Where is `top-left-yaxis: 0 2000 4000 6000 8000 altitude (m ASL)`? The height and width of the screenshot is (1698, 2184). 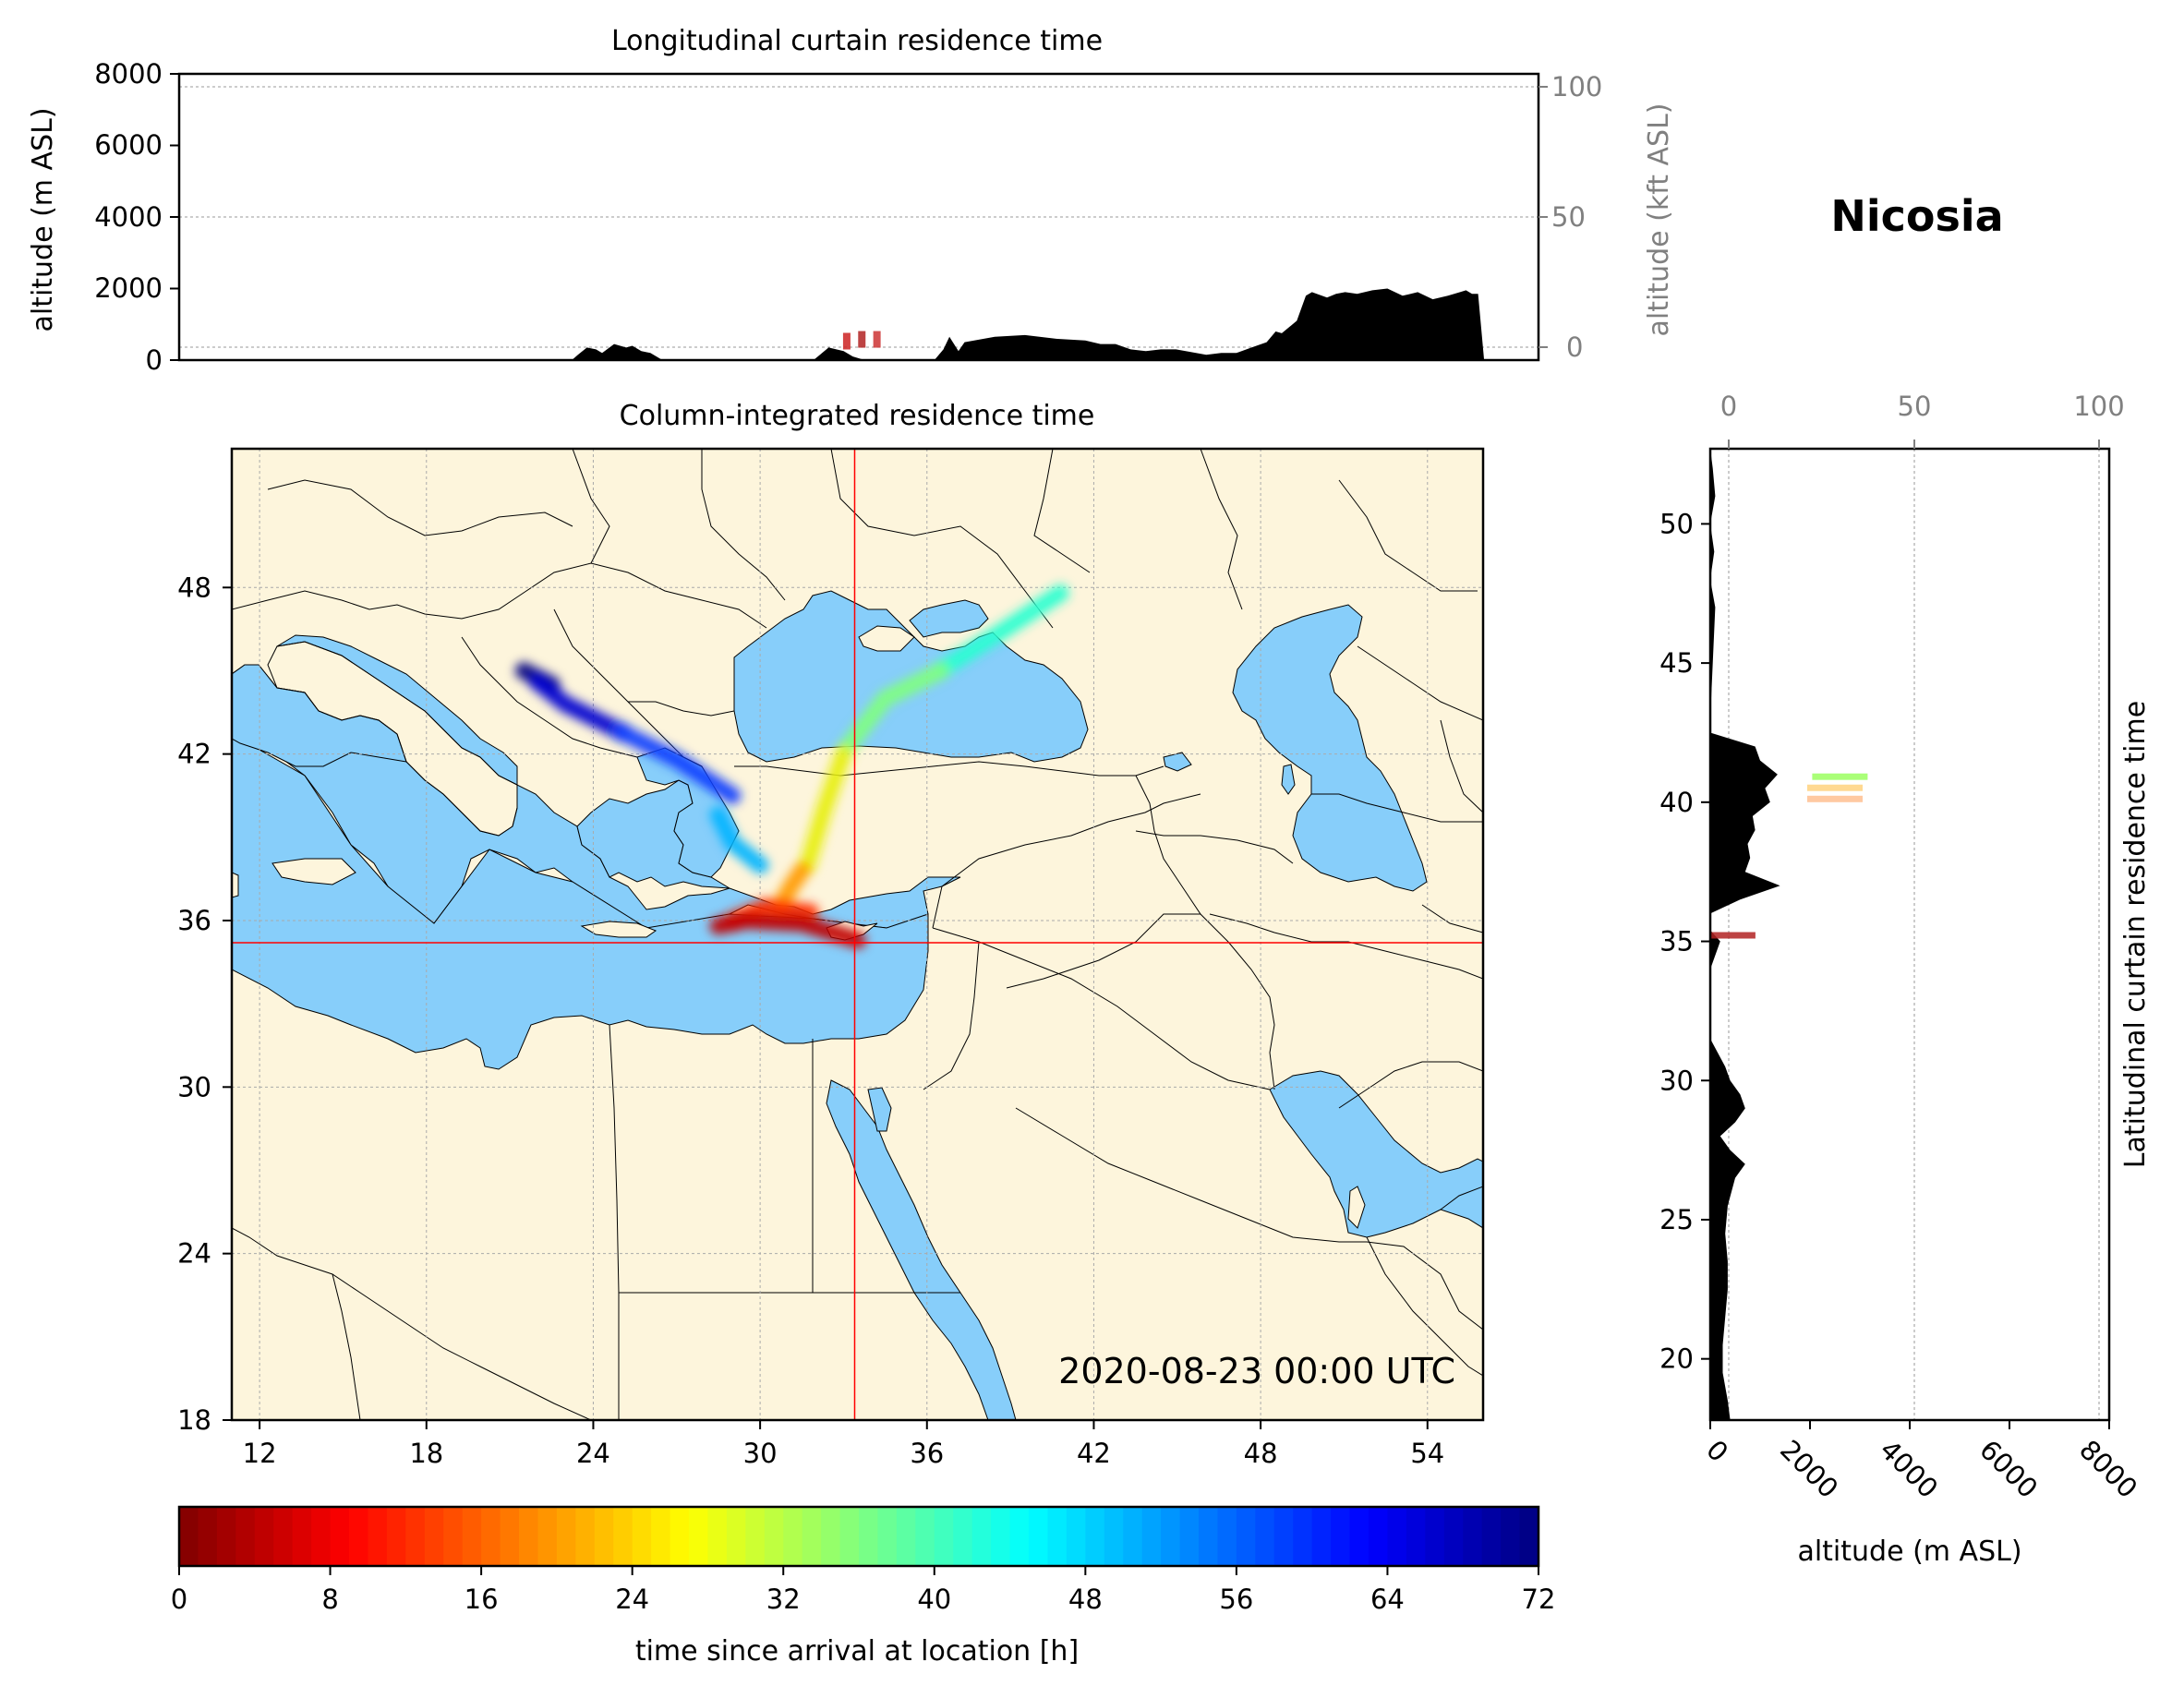
top-left-yaxis: 0 2000 4000 6000 8000 altitude (m ASL) is located at coordinates (103, 217).